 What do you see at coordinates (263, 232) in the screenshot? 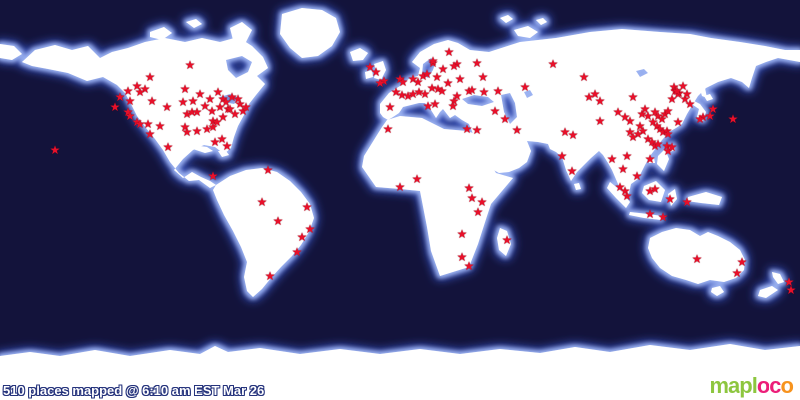
I see `continent-south-america` at bounding box center [263, 232].